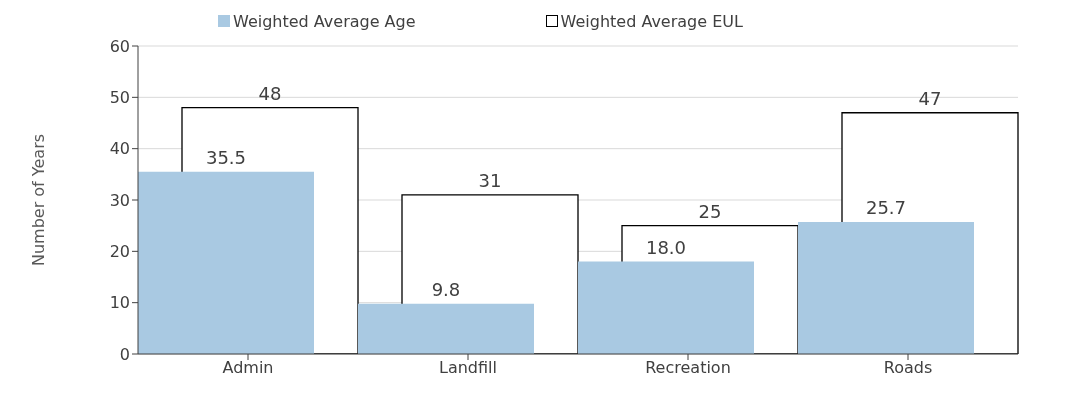  What do you see at coordinates (930, 98) in the screenshot?
I see `data-label: 47` at bounding box center [930, 98].